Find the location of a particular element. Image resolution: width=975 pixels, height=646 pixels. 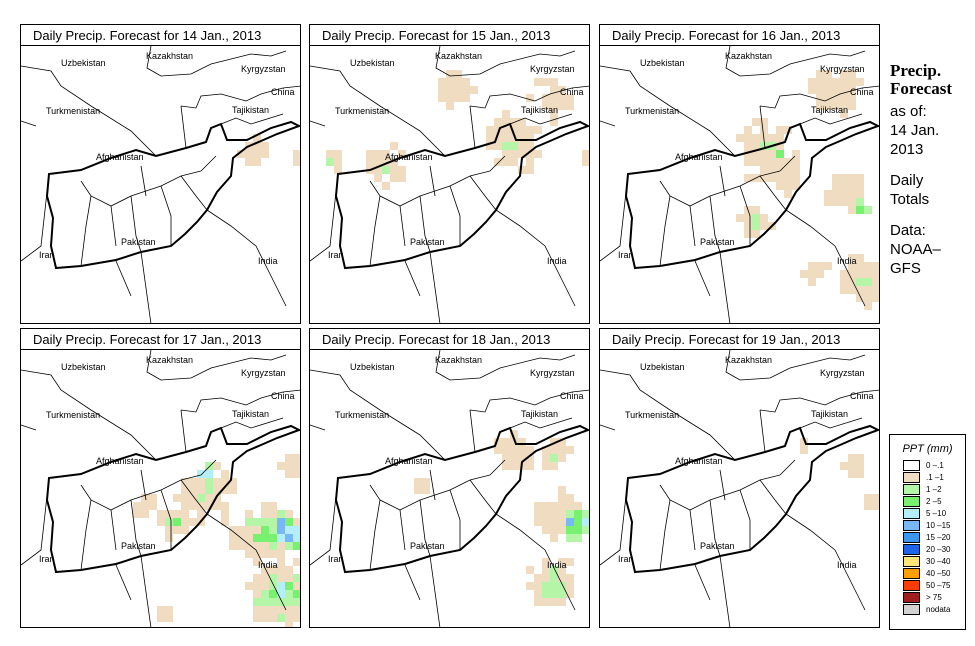

country-label-india: India is located at coordinates (557, 565).